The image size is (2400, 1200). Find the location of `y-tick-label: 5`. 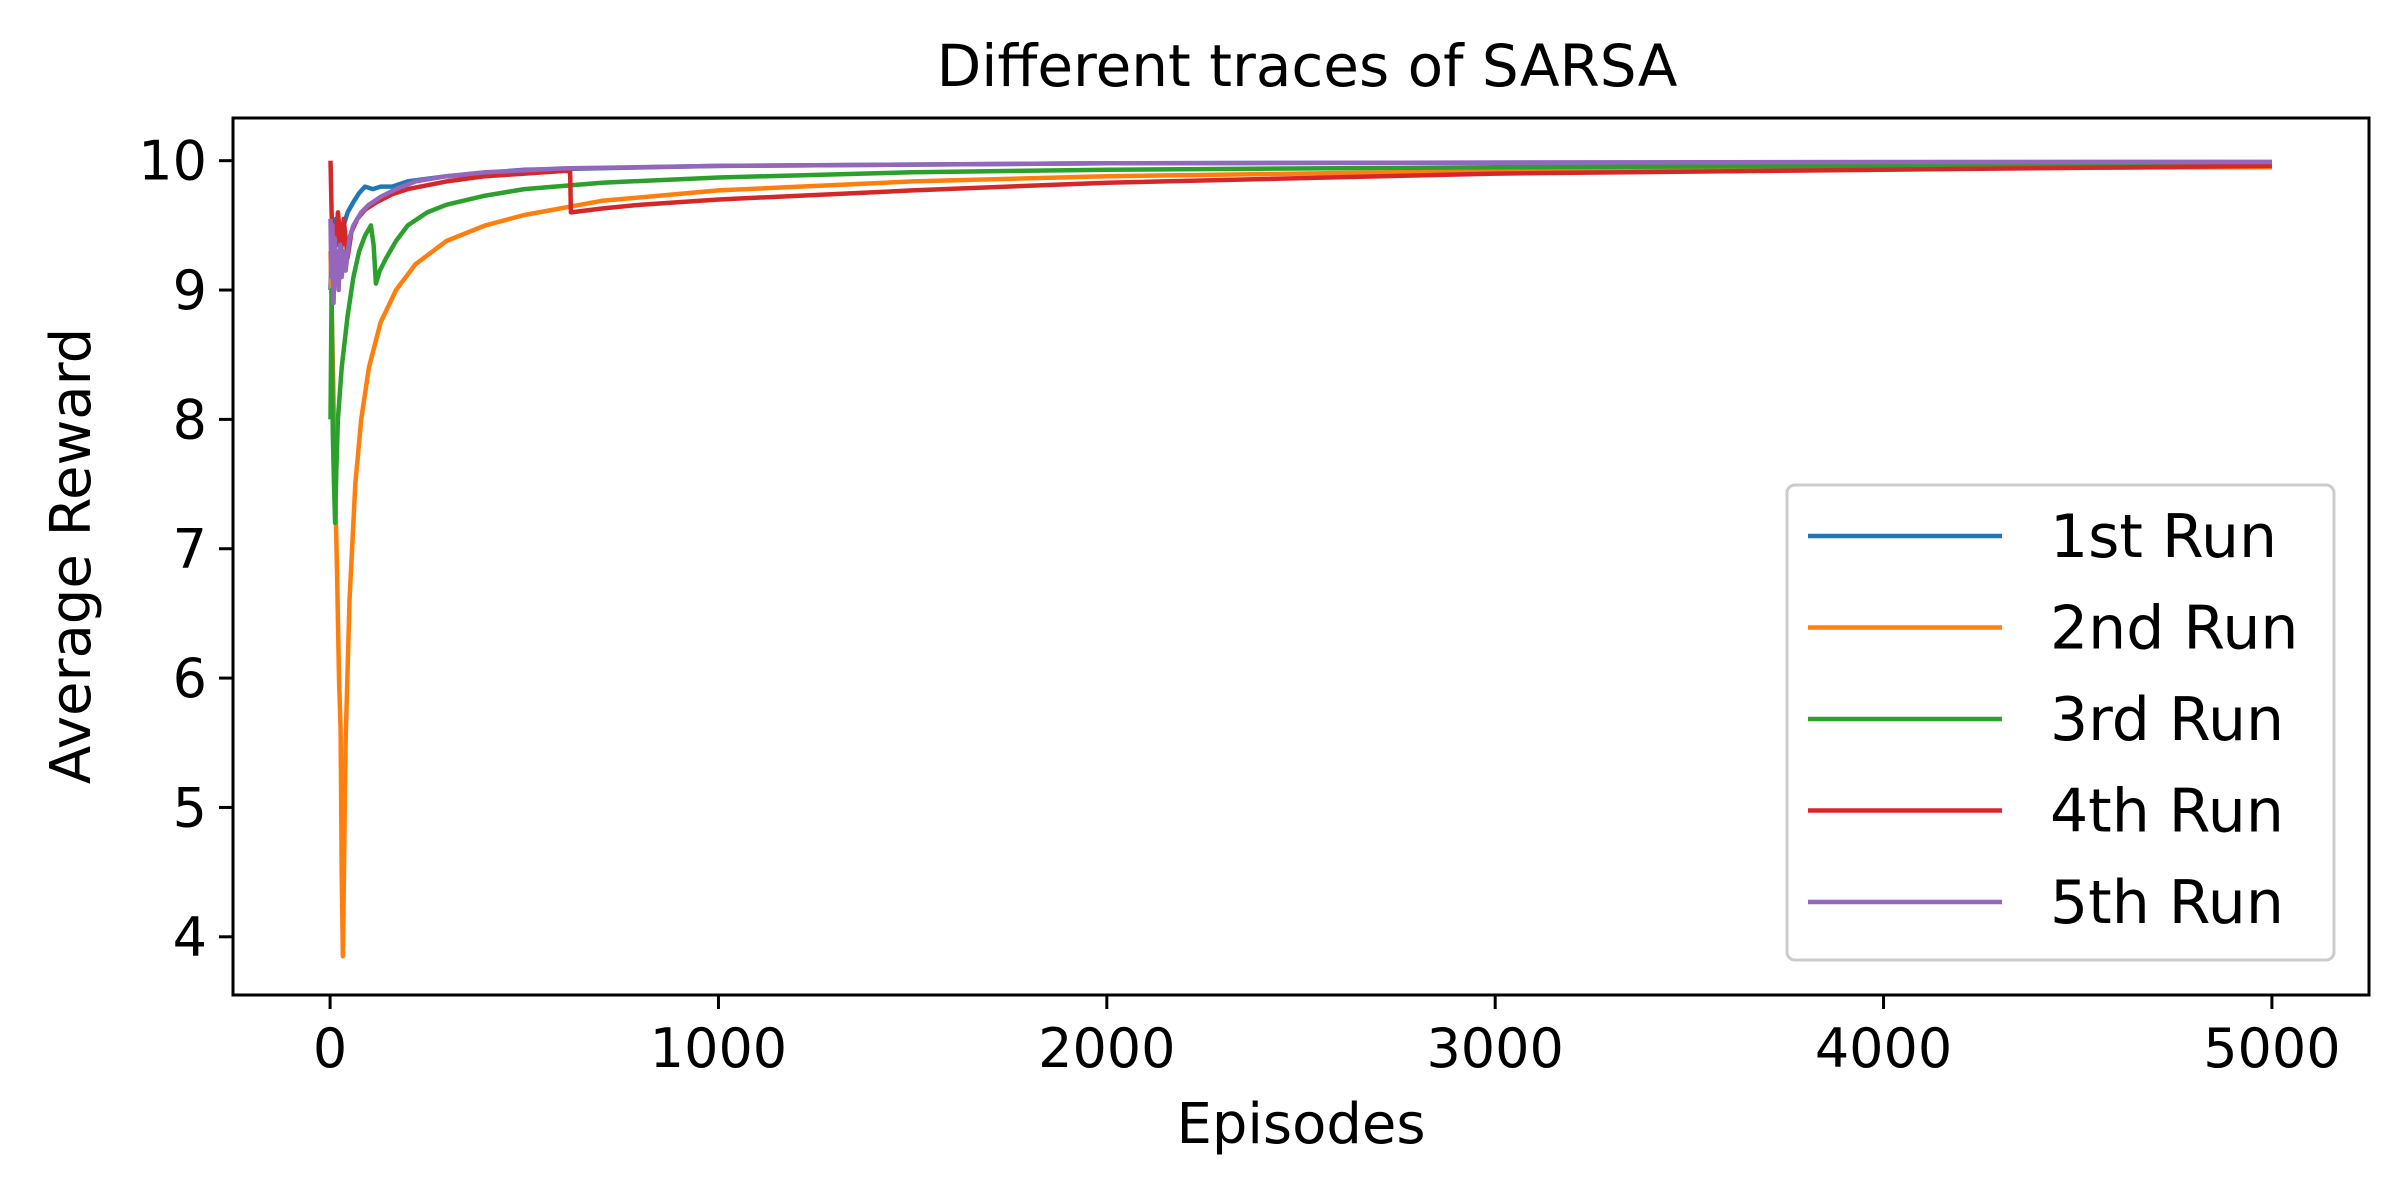

y-tick-label: 5 is located at coordinates (190, 807).